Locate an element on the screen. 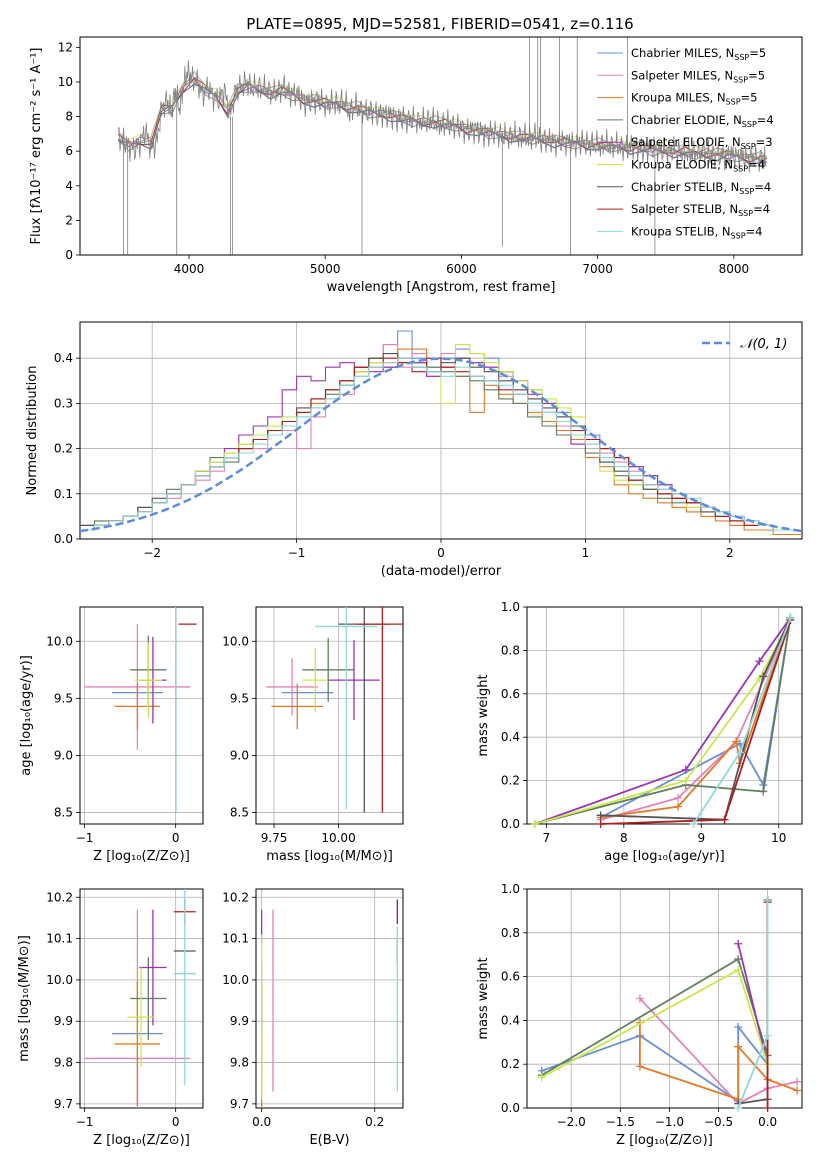 The width and height of the screenshot is (819, 1170). age_vs_mass-panel: 9.75 10.00 8.5 9.0 9.5 10.0 mass [log₁₀(M/M⊙)] is located at coordinates (313, 735).